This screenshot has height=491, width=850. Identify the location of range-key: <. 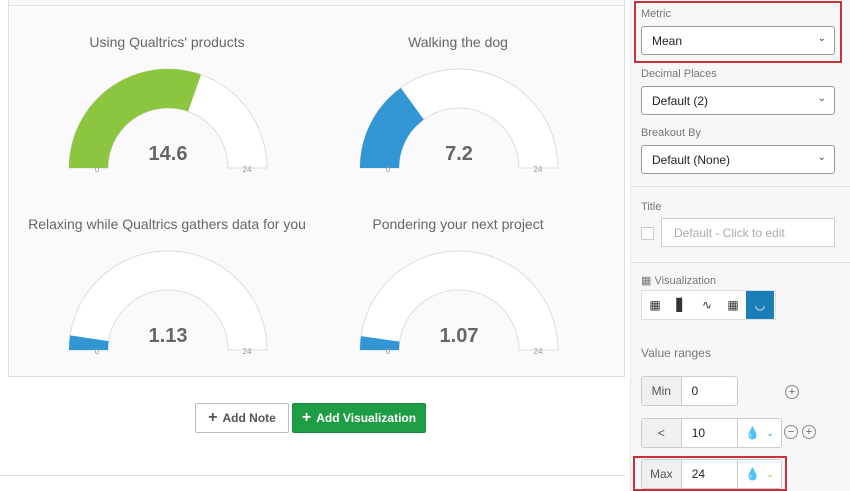
(662, 433).